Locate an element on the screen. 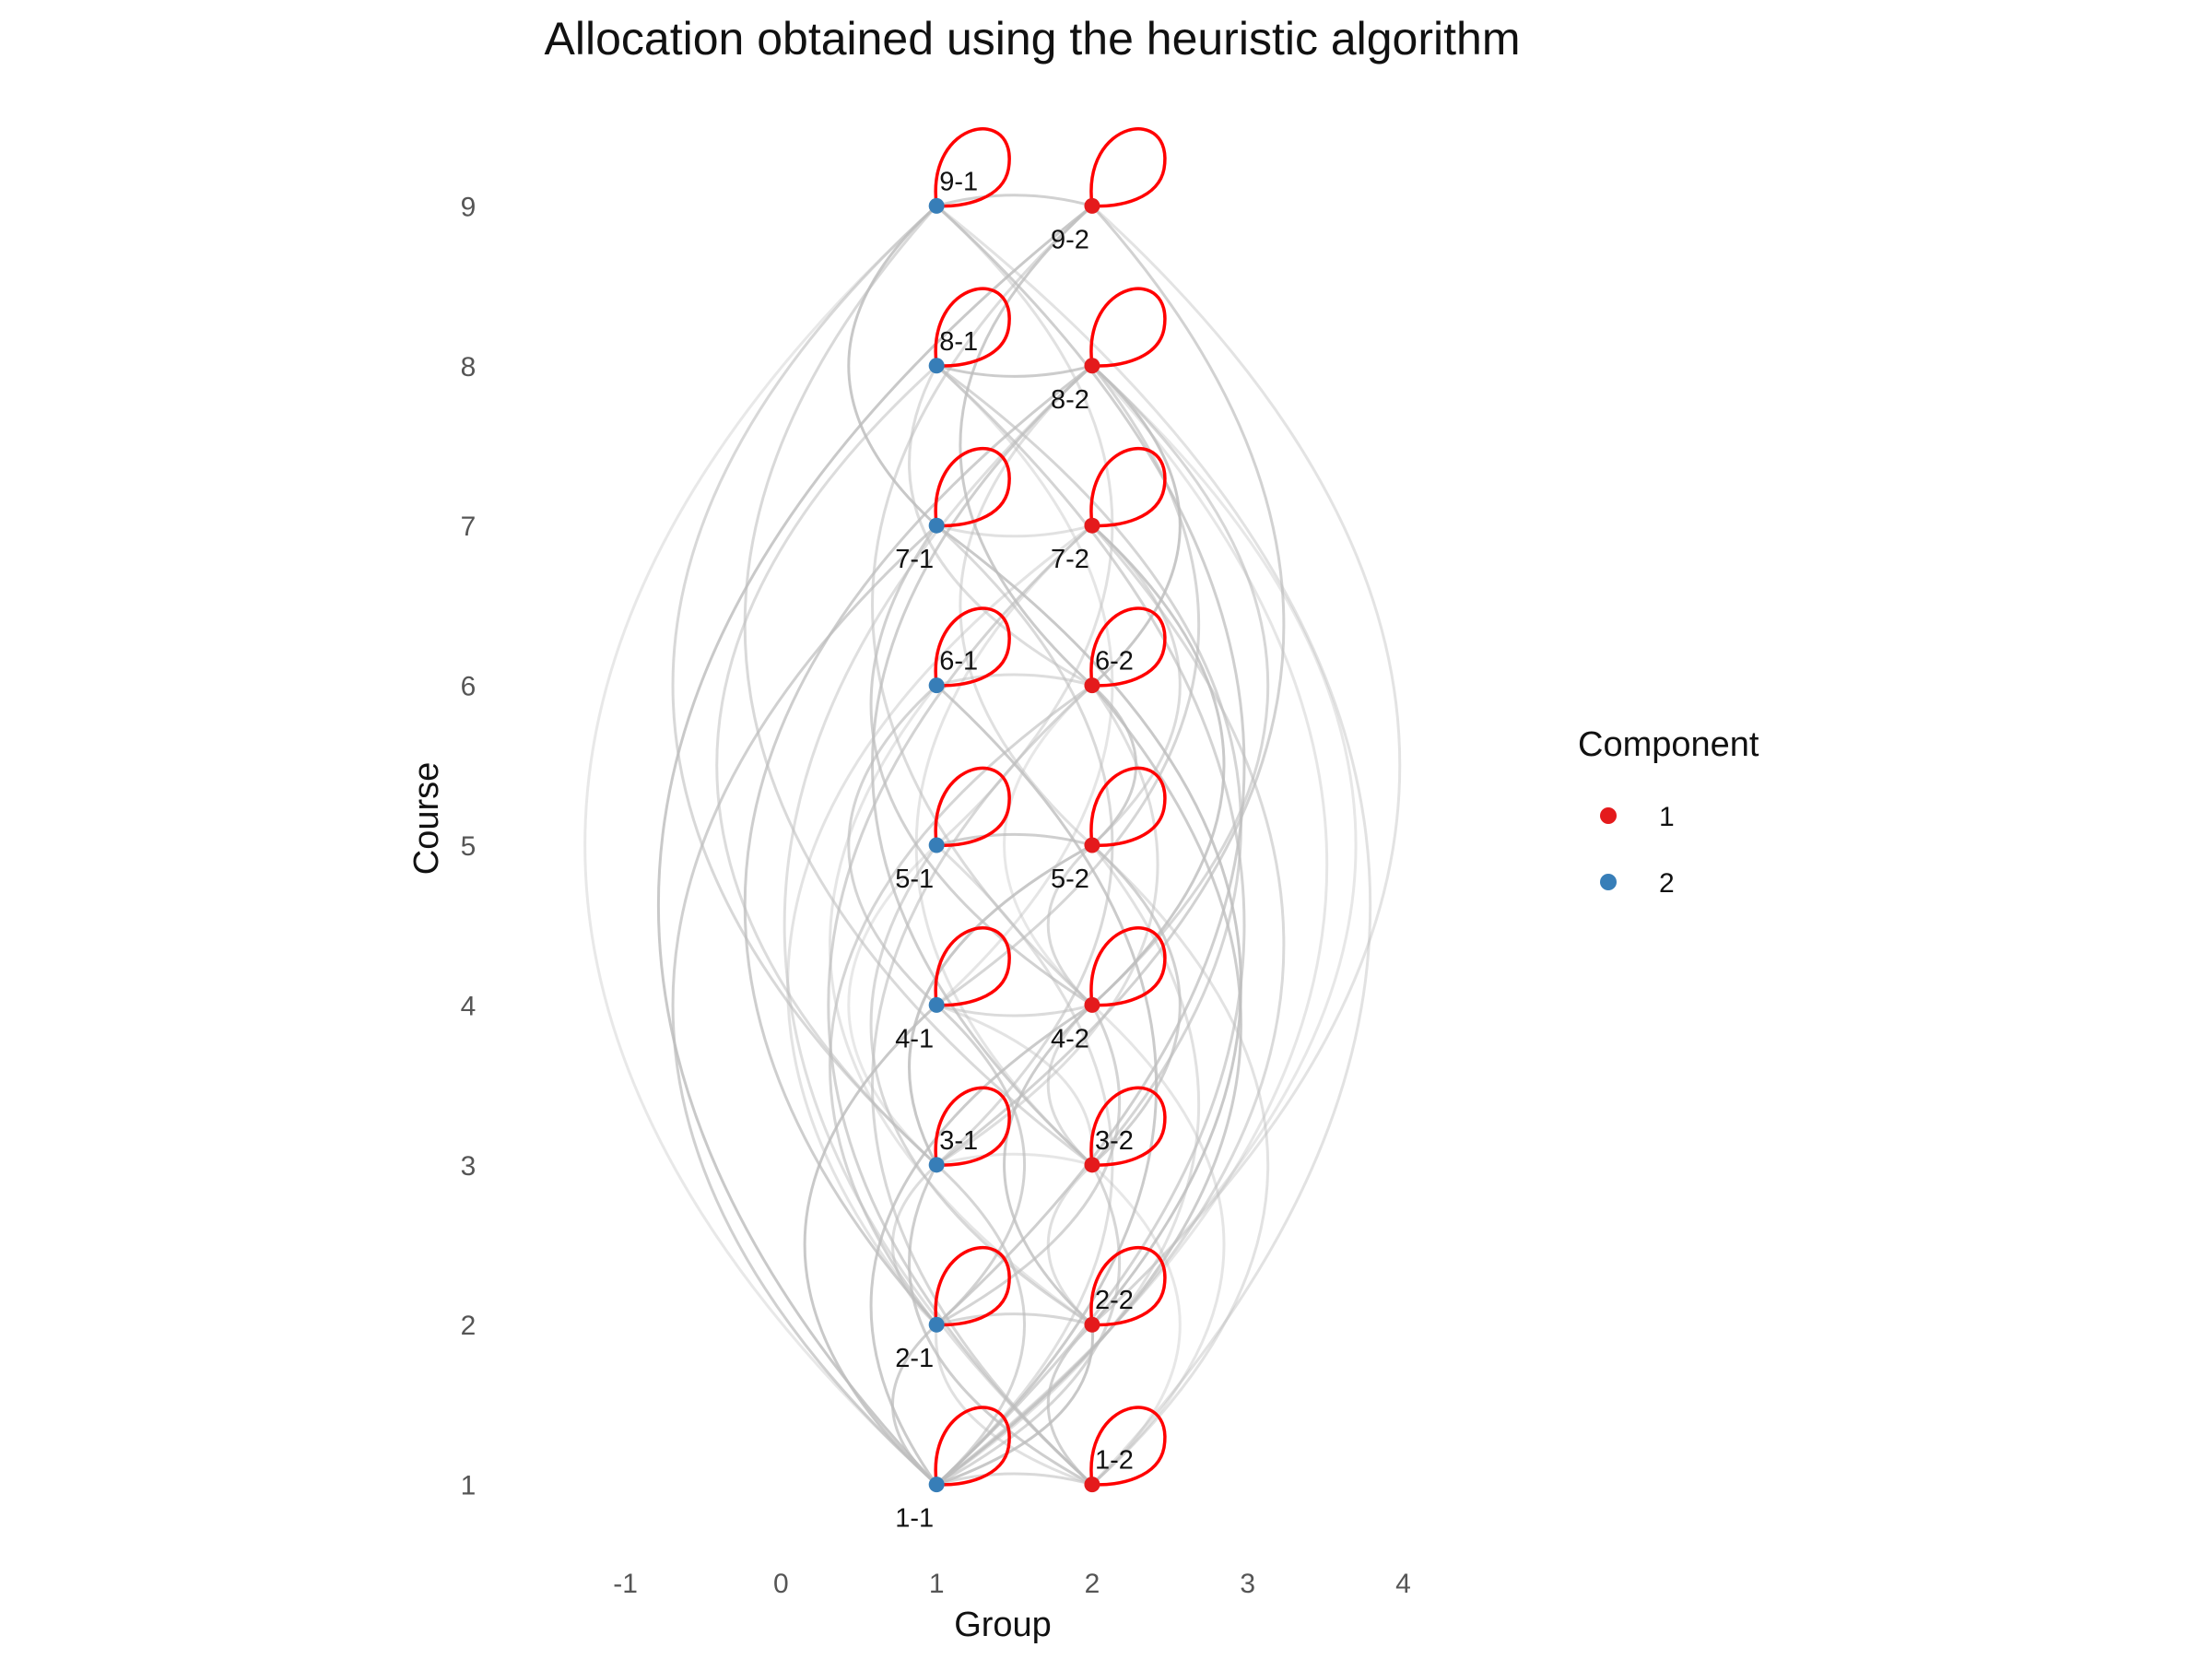 Image resolution: width=2212 pixels, height=1659 pixels. node-label-8-1: 8-1 is located at coordinates (958, 342).